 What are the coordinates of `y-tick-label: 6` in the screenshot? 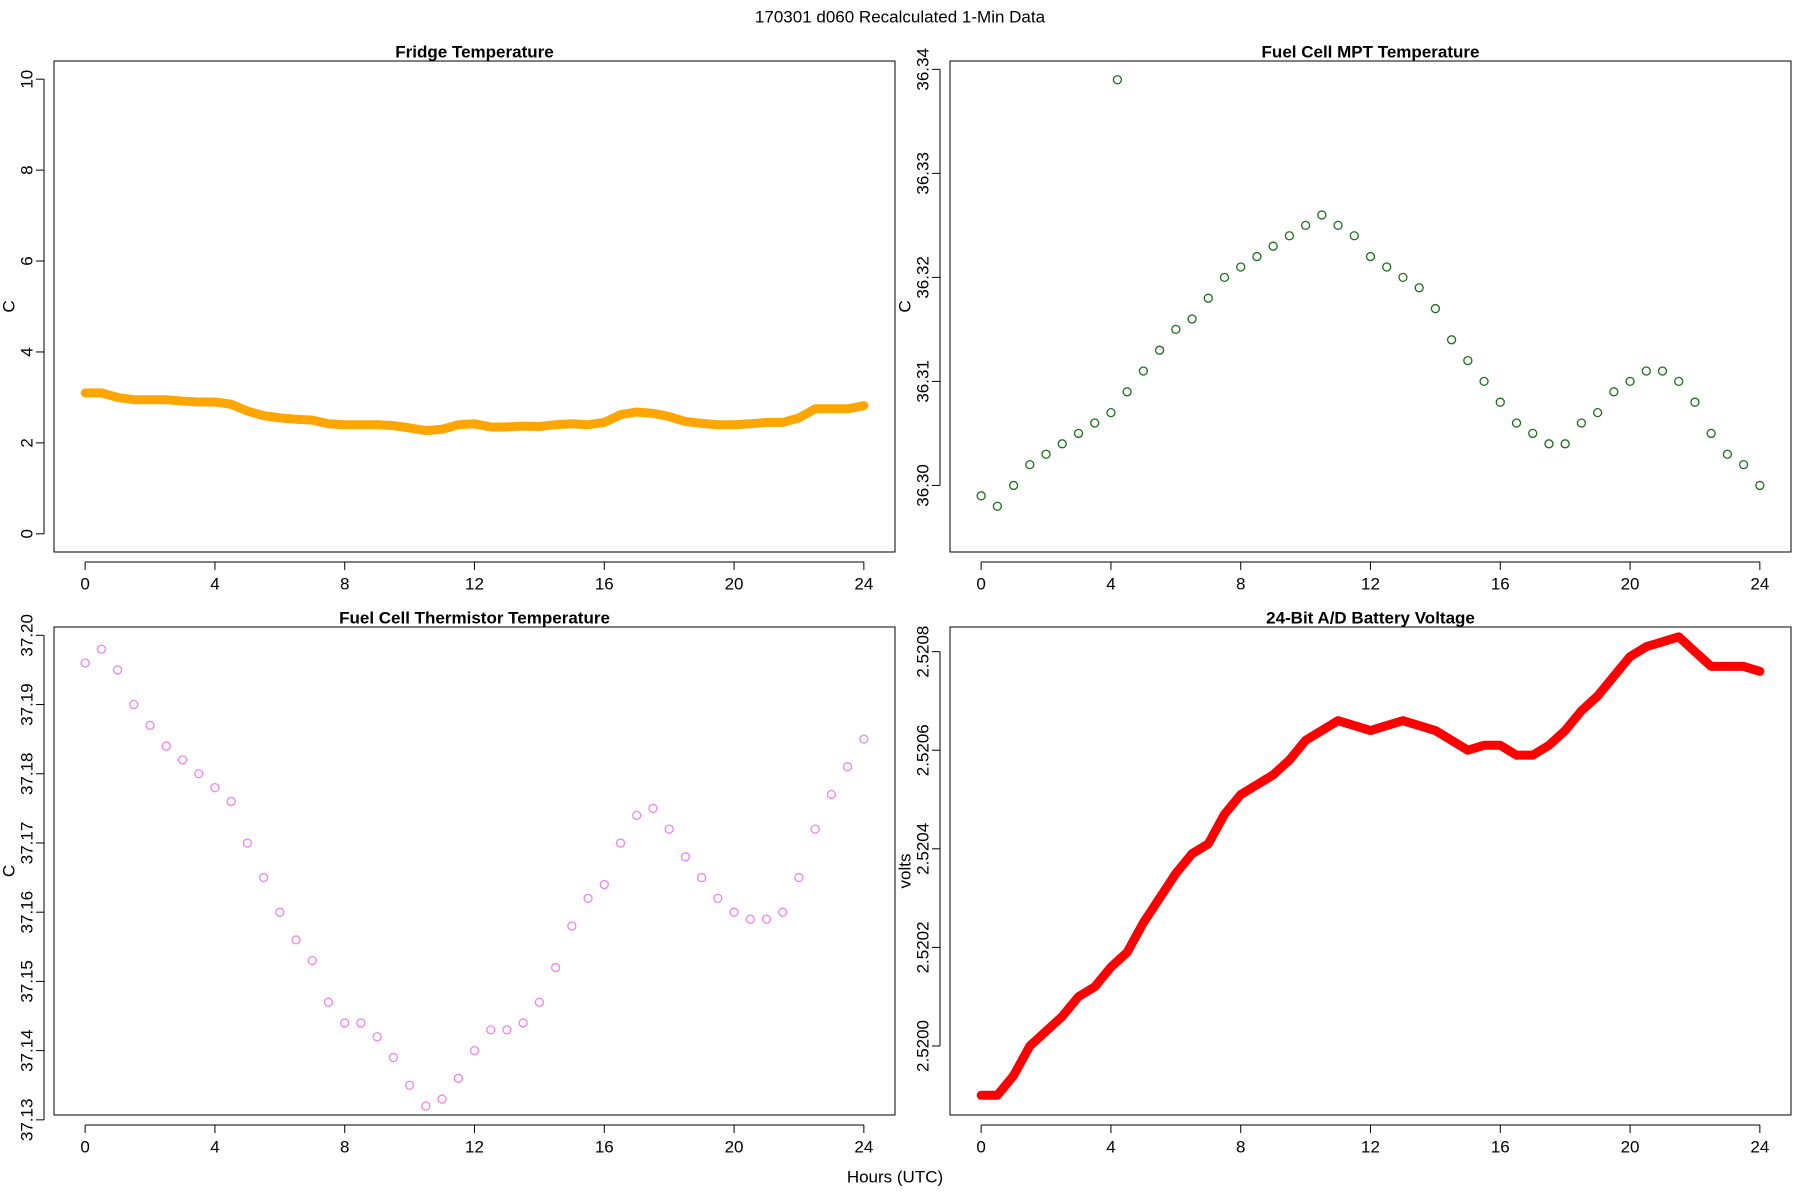 It's located at (26, 260).